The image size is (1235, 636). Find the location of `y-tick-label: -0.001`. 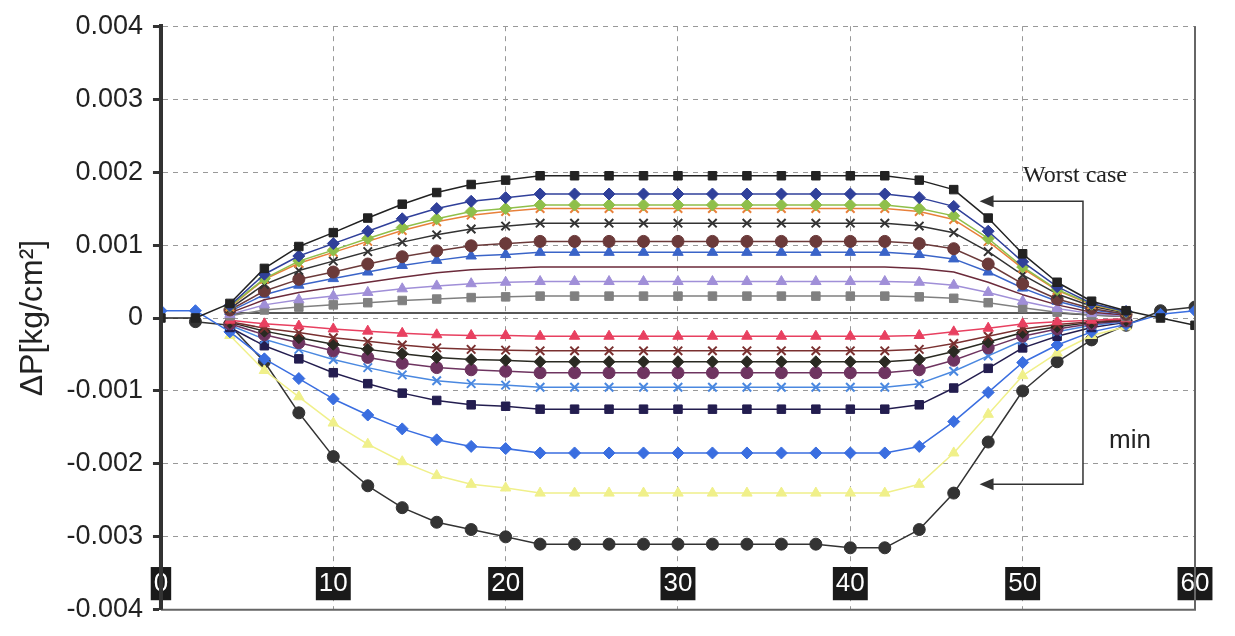

y-tick-label: -0.001 is located at coordinates (104, 389).